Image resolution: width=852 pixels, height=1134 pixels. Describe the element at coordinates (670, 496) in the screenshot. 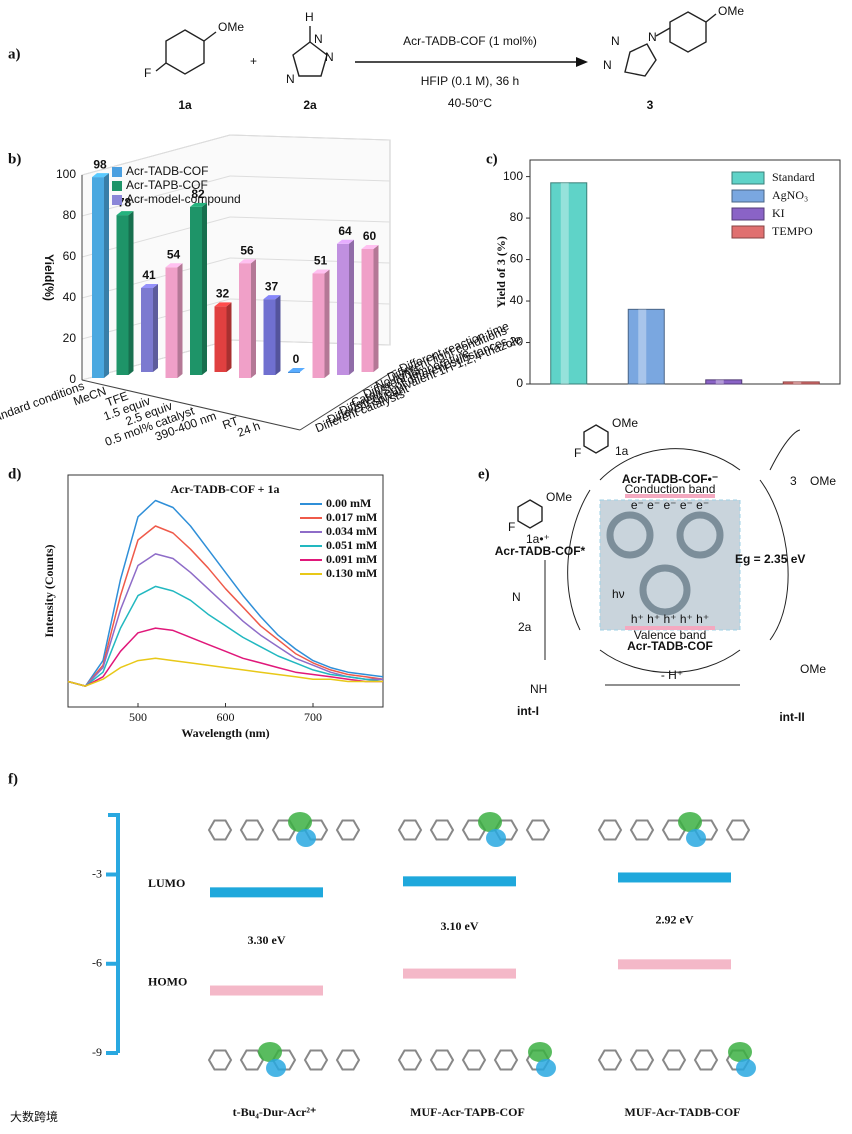

I see `conduction-band` at that location.